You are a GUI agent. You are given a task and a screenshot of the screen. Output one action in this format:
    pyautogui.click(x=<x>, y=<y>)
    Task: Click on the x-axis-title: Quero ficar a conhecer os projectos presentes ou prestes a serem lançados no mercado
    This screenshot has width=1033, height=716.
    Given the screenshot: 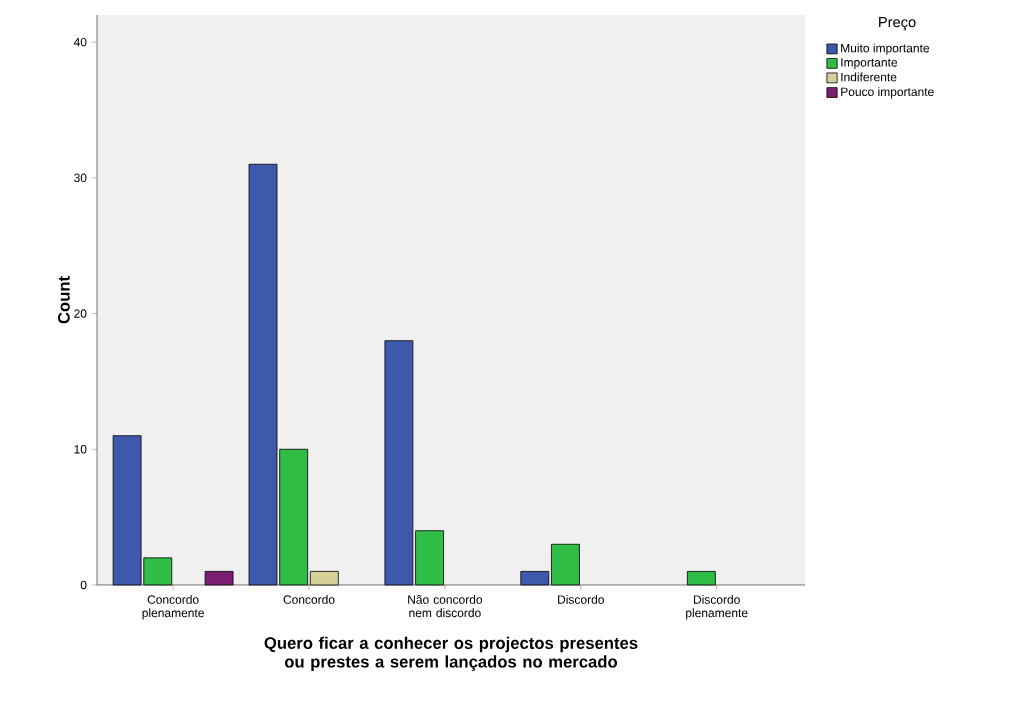 What is the action you would take?
    pyautogui.click(x=451, y=653)
    